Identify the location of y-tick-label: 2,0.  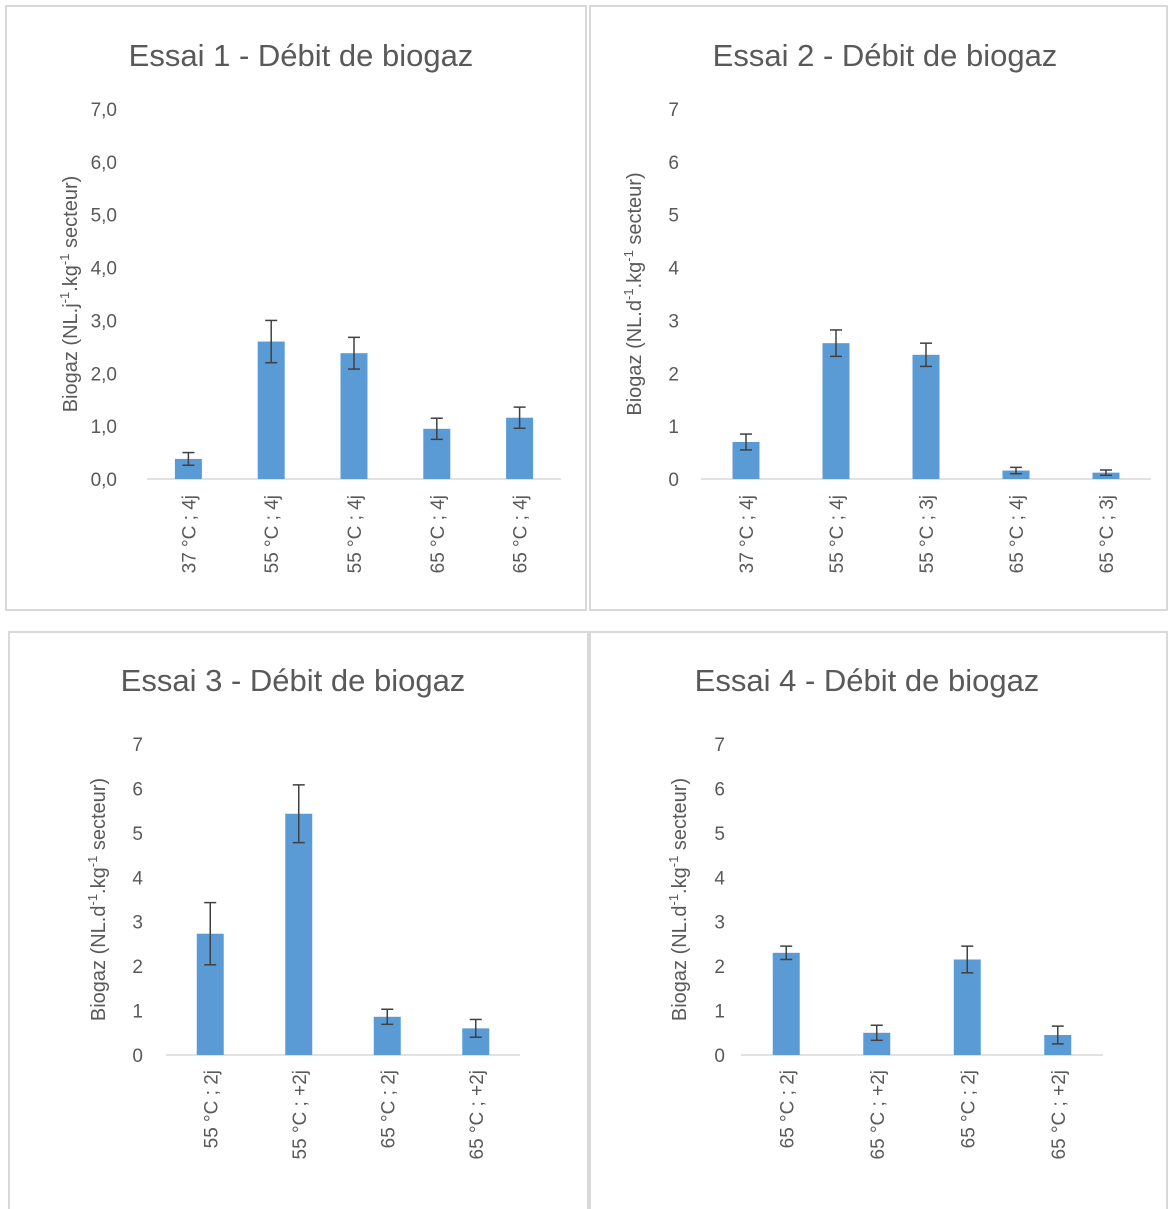
(104, 374).